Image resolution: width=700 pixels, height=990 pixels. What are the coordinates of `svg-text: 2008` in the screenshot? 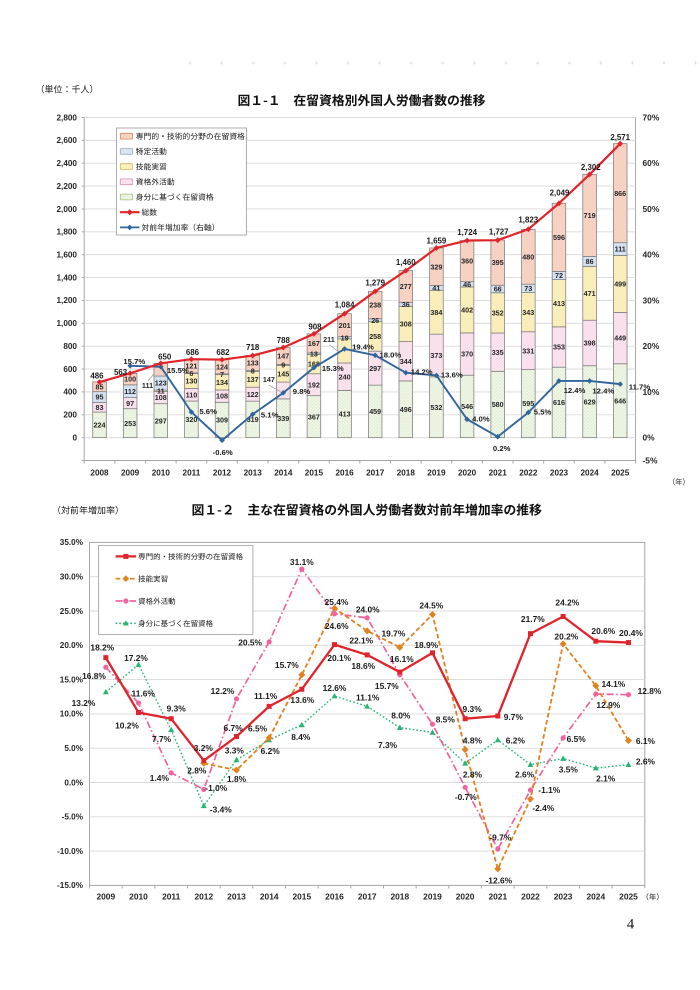 It's located at (99, 473).